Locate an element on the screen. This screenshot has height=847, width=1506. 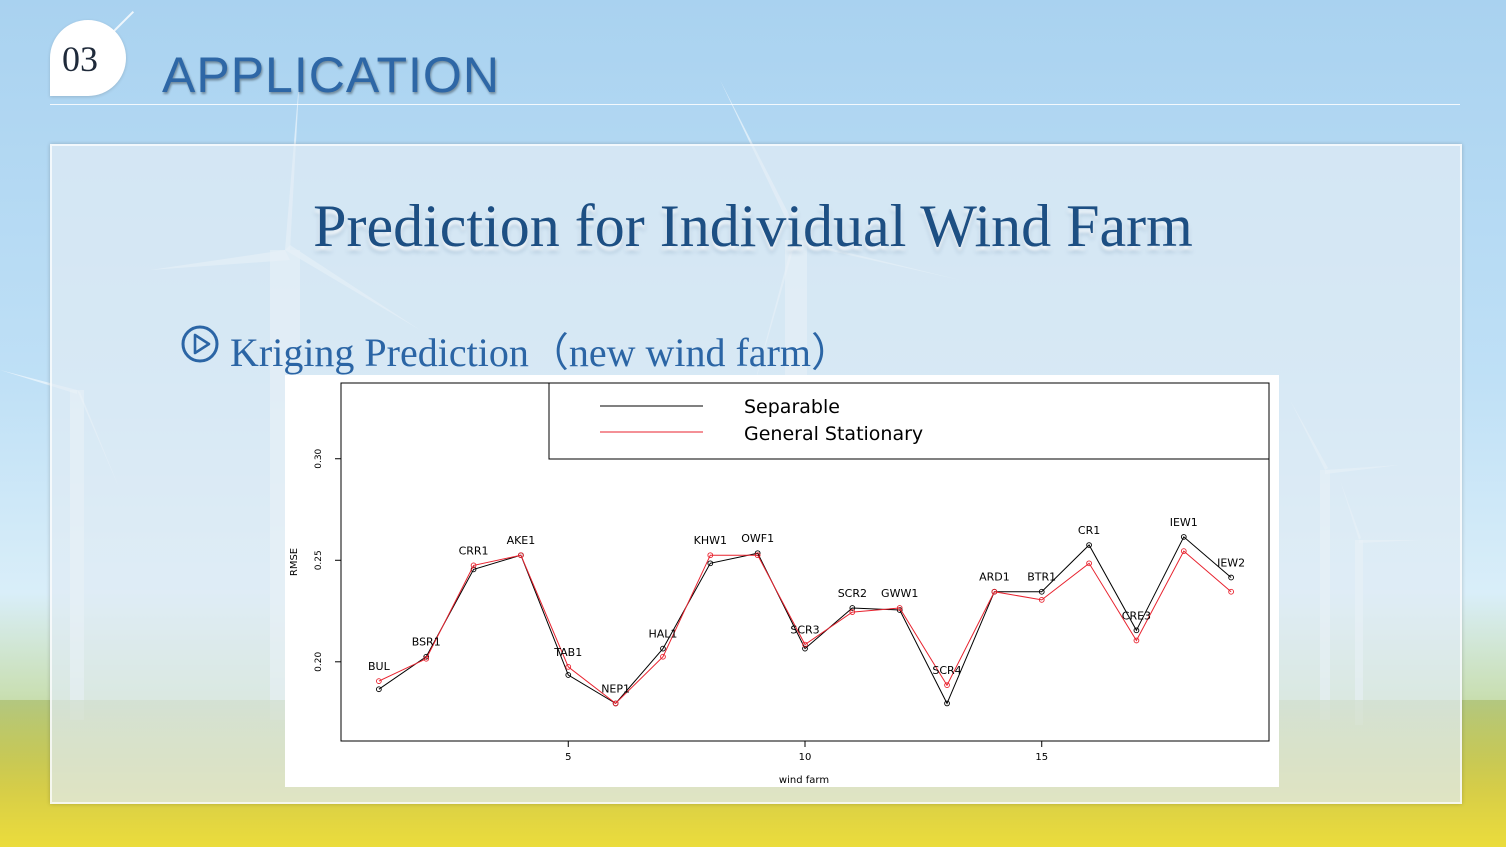
y-axis-title: RMSE is located at coordinates (294, 562).